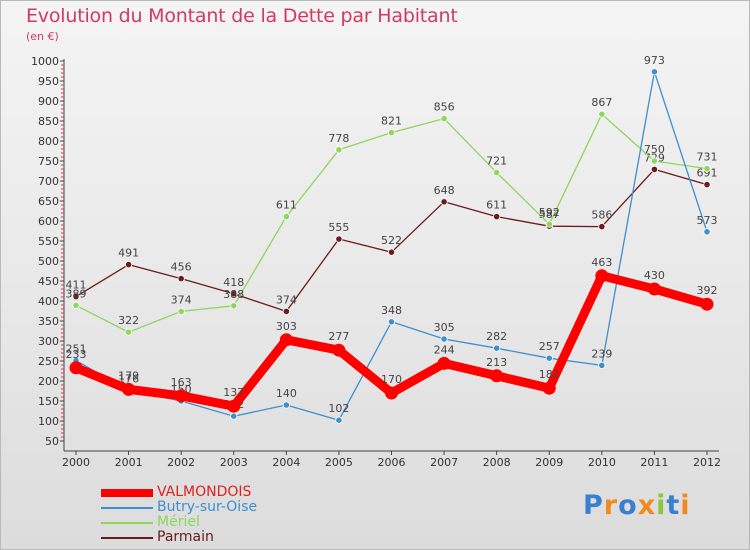  Describe the element at coordinates (128, 375) in the screenshot. I see `data-label: 179` at that location.